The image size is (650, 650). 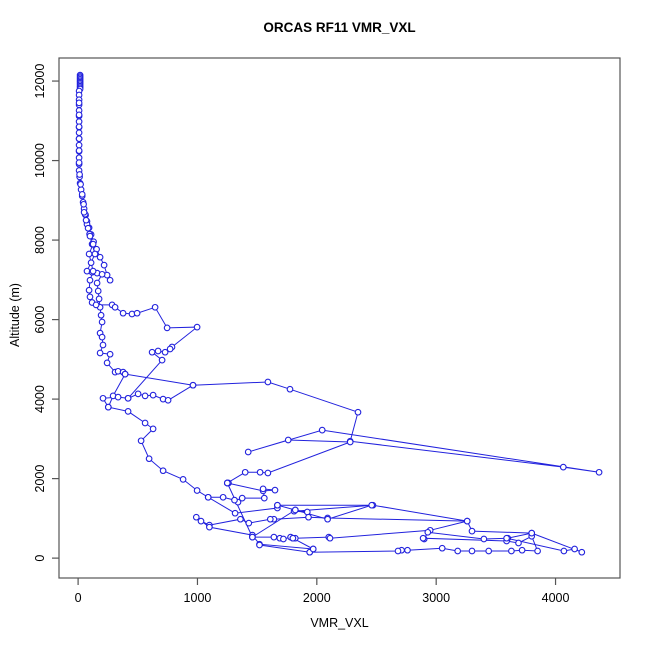 What do you see at coordinates (339, 623) in the screenshot?
I see `x-axis-label: VMR_VXL` at bounding box center [339, 623].